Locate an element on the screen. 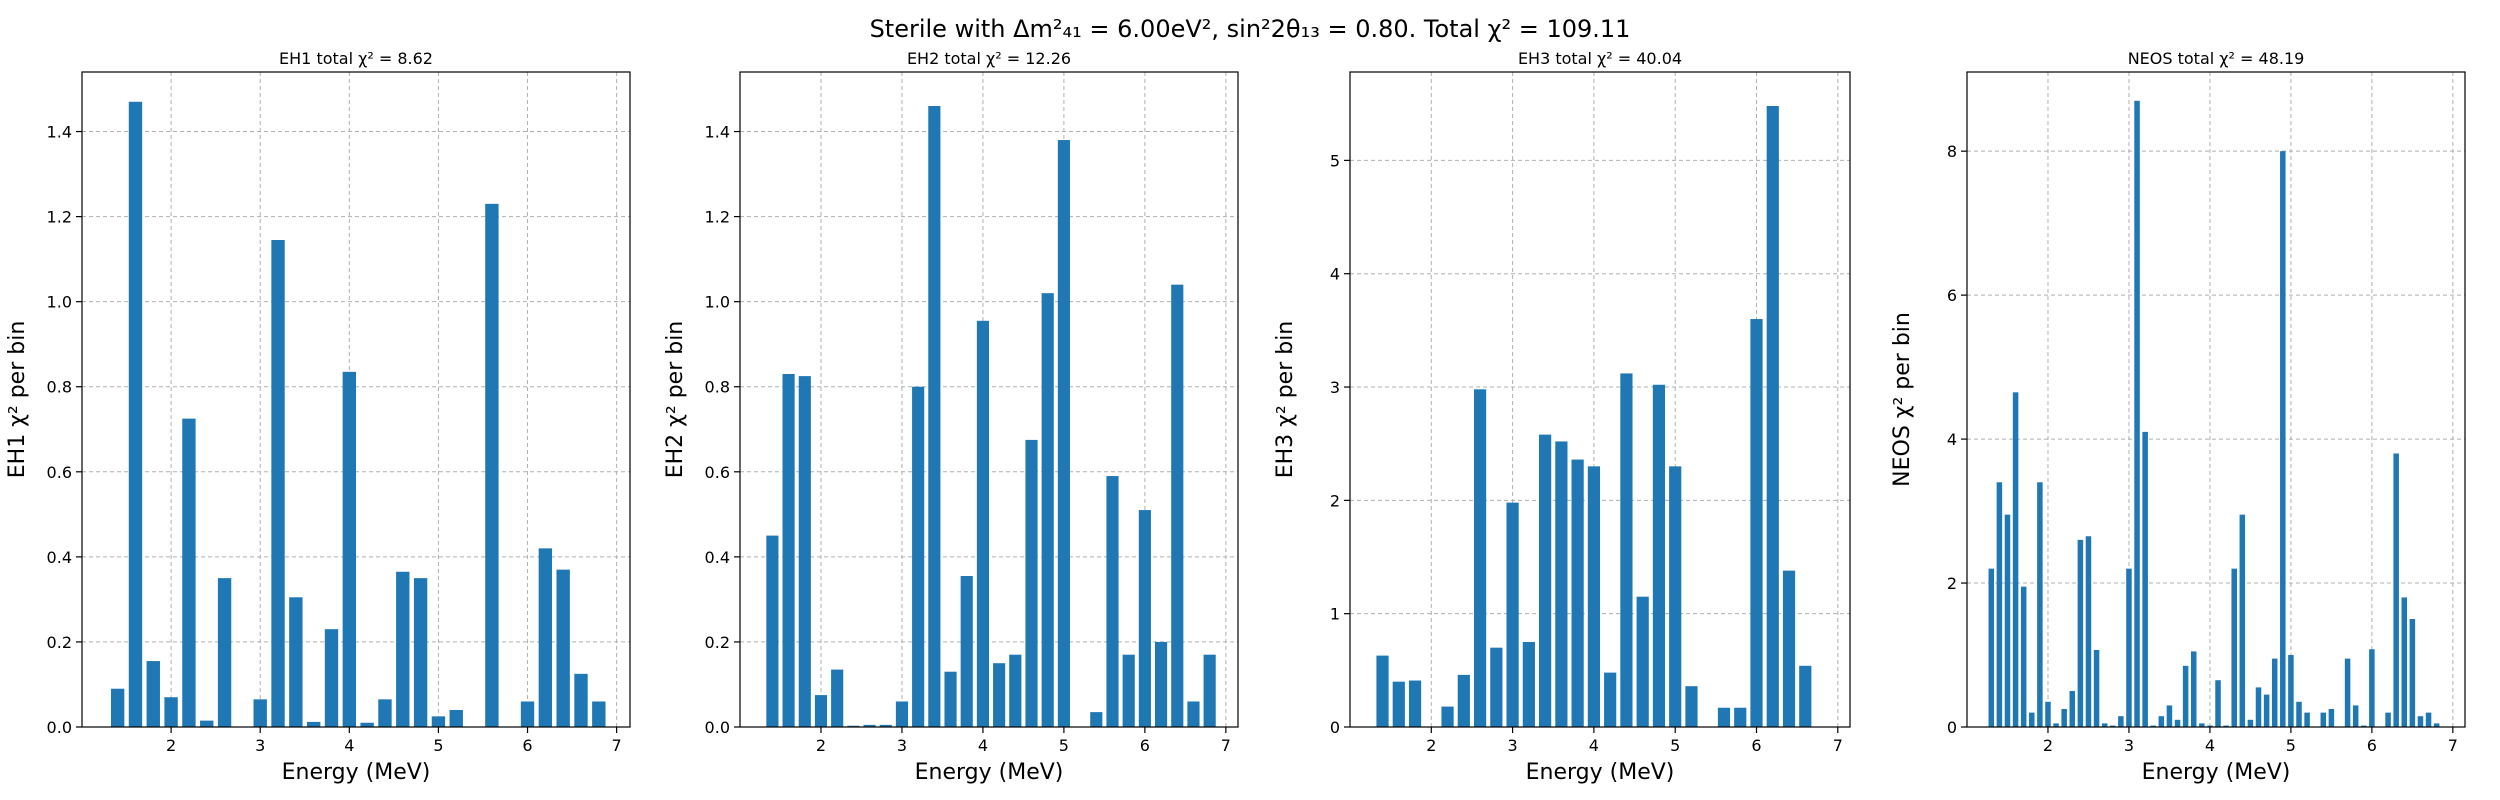 The height and width of the screenshot is (800, 2500). y-tick-label: 1.0 is located at coordinates (717, 302).